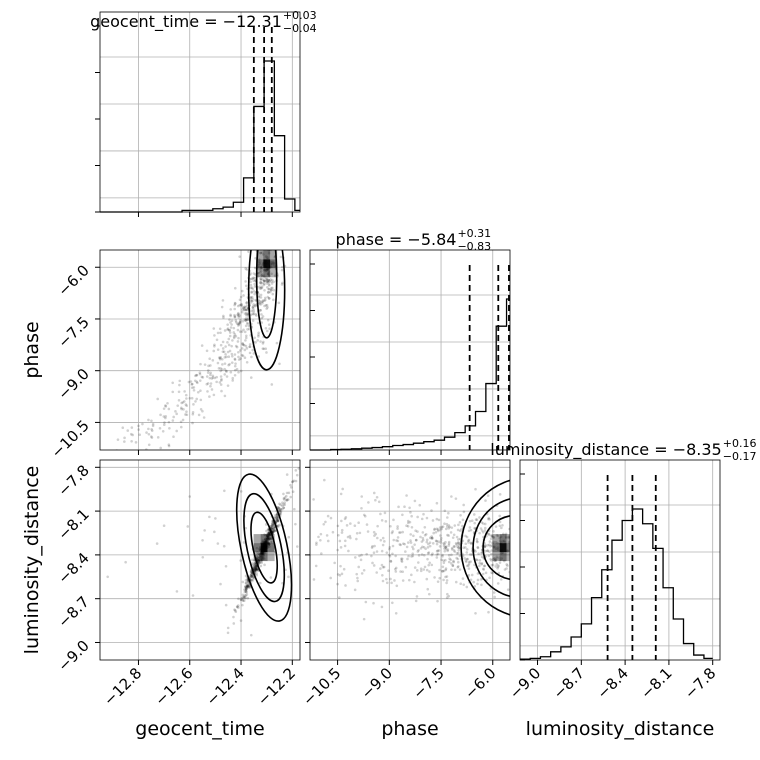  What do you see at coordinates (700, 683) in the screenshot?
I see `x-tick-label-2-4: −7.8` at bounding box center [700, 683].